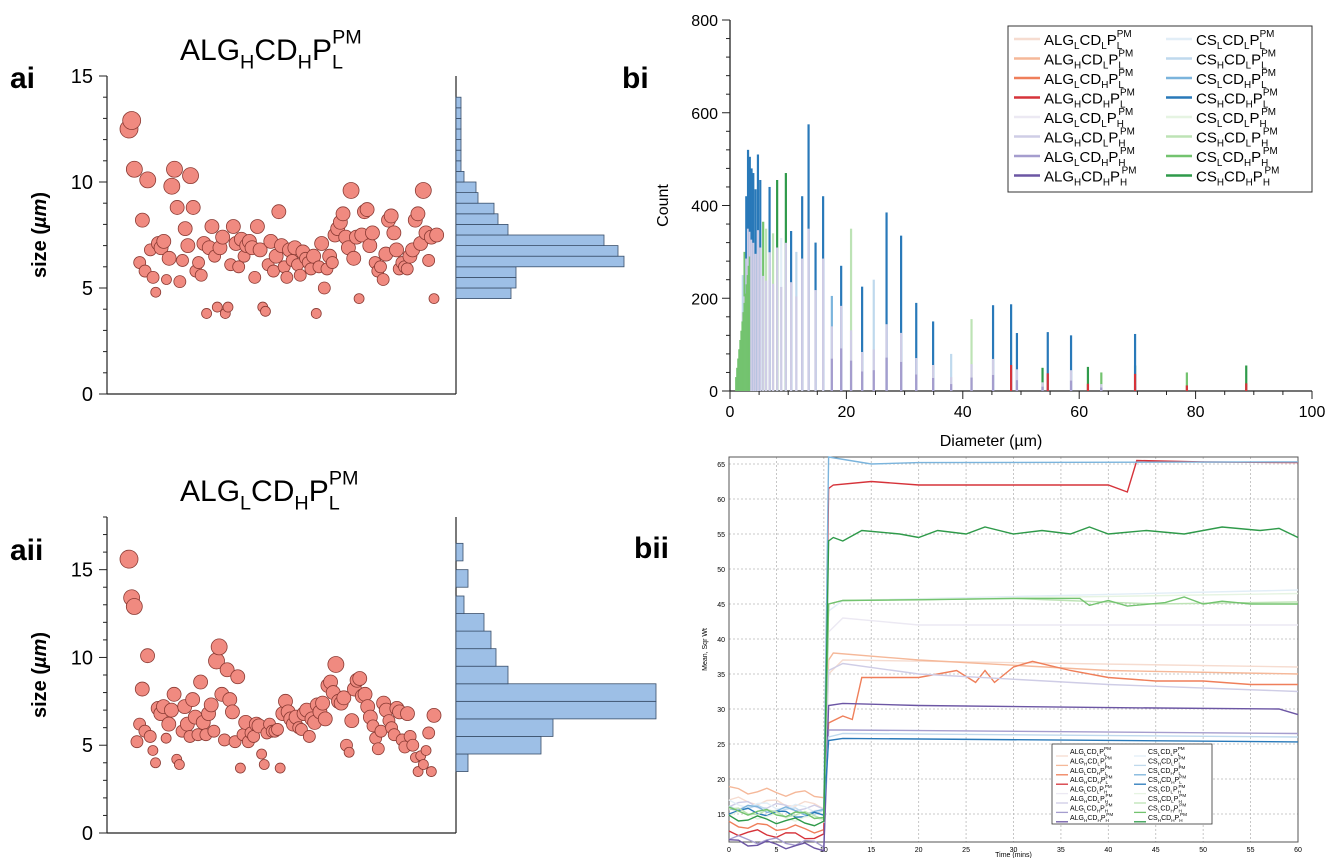 The width and height of the screenshot is (1344, 858). I want to click on legend-entry: CSLCDHPLPM, so click(1167, 770).